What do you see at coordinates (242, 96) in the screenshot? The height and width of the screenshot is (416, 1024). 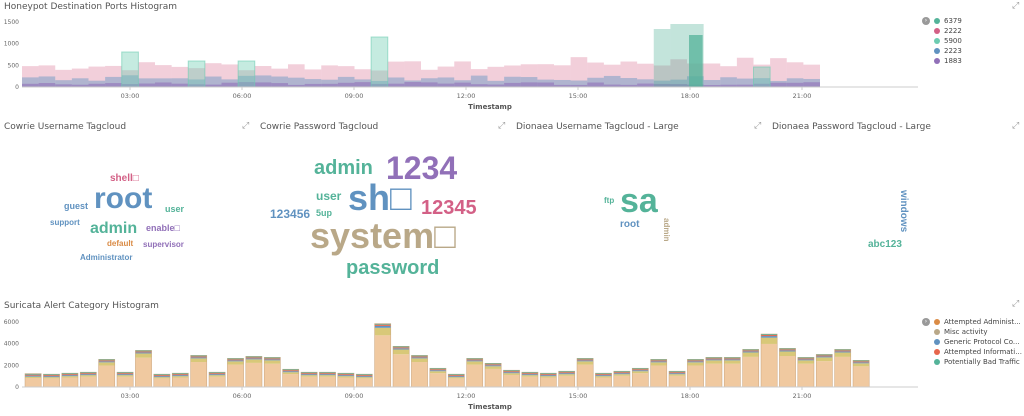 I see `x-tick-label: 06:00` at bounding box center [242, 96].